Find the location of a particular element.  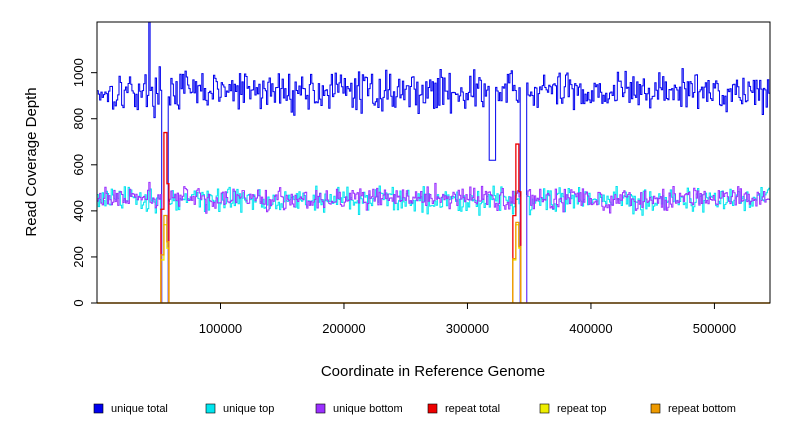

x-axis-title: Coordinate in Reference Genome is located at coordinates (433, 371).